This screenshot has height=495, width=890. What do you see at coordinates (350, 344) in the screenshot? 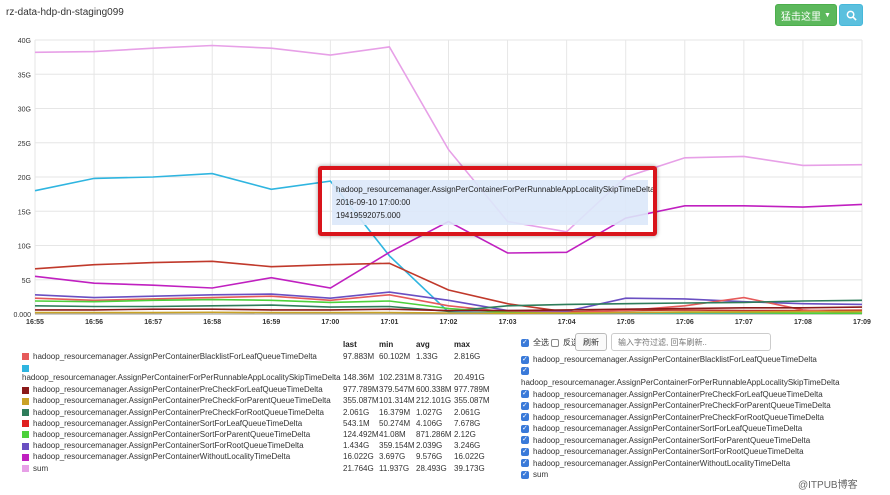
I see `legend-header-last: last` at bounding box center [350, 344].